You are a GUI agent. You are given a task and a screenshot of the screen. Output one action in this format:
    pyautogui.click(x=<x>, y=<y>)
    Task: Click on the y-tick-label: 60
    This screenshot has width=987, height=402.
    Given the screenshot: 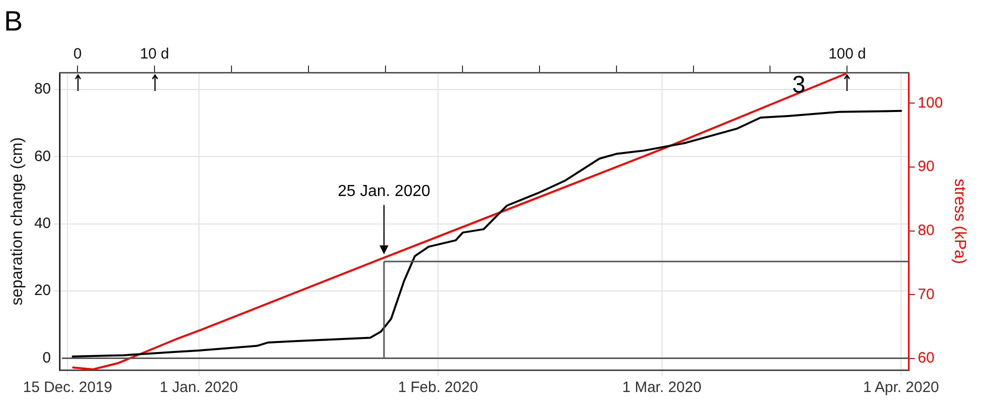 What is the action you would take?
    pyautogui.click(x=42, y=156)
    